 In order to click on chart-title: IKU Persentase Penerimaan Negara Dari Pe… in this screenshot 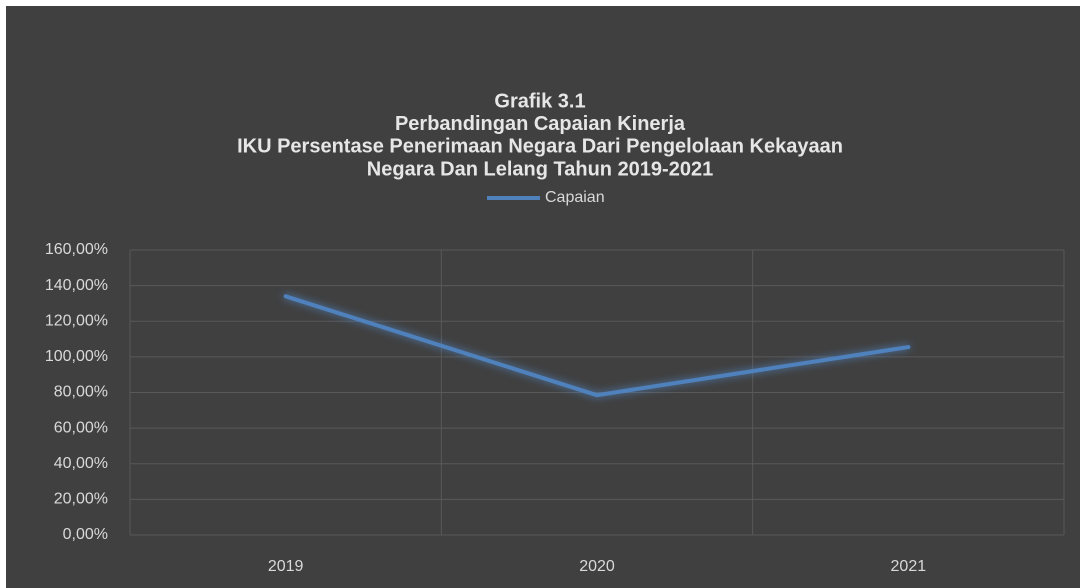, I will do `click(540, 147)`.